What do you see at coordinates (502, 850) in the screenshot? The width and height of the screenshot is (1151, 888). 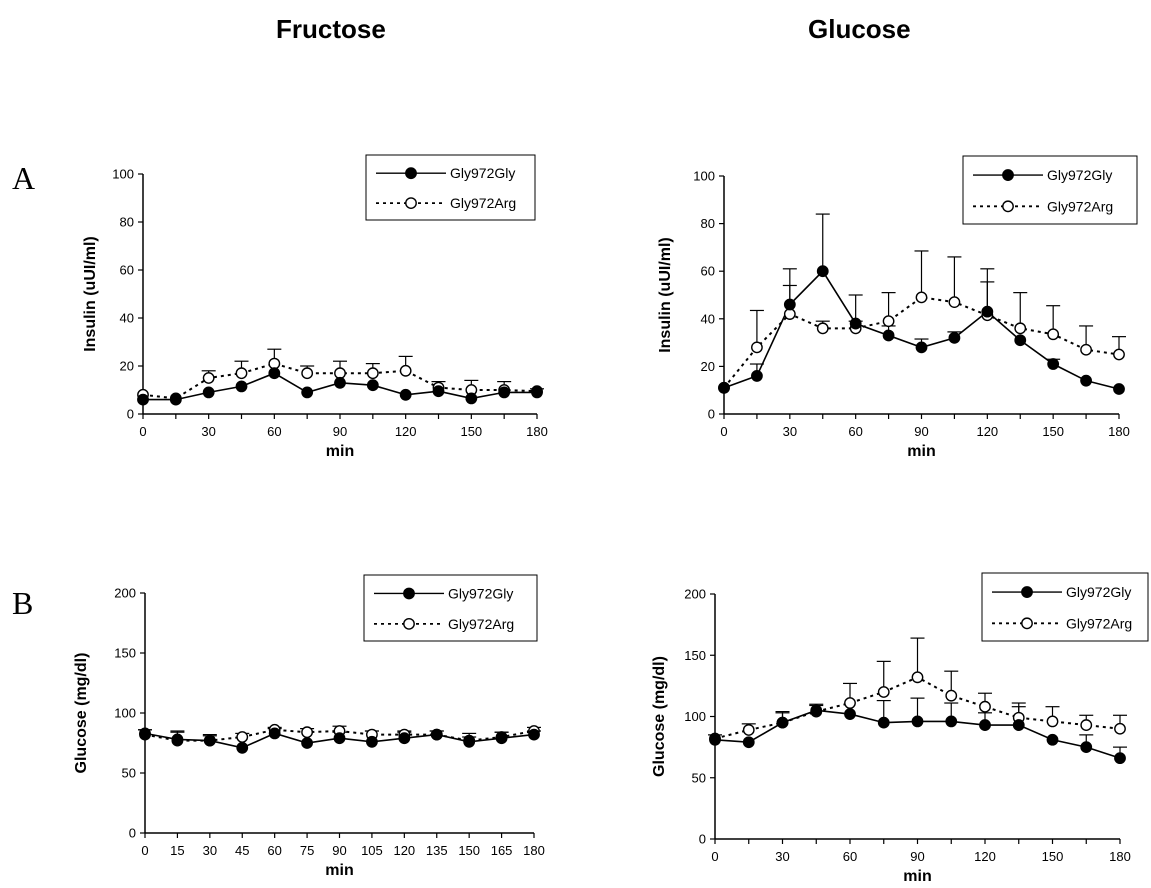 I see `x-tick-label: 165` at bounding box center [502, 850].